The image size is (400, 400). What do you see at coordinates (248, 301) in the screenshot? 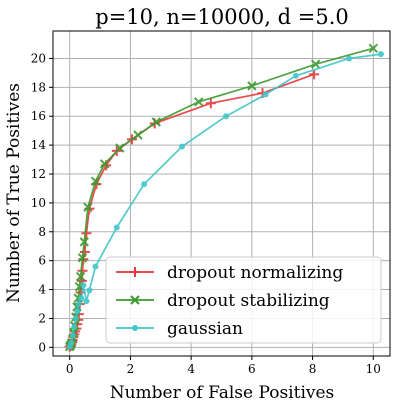
I see `legend-label: dropout stabilizing` at bounding box center [248, 301].